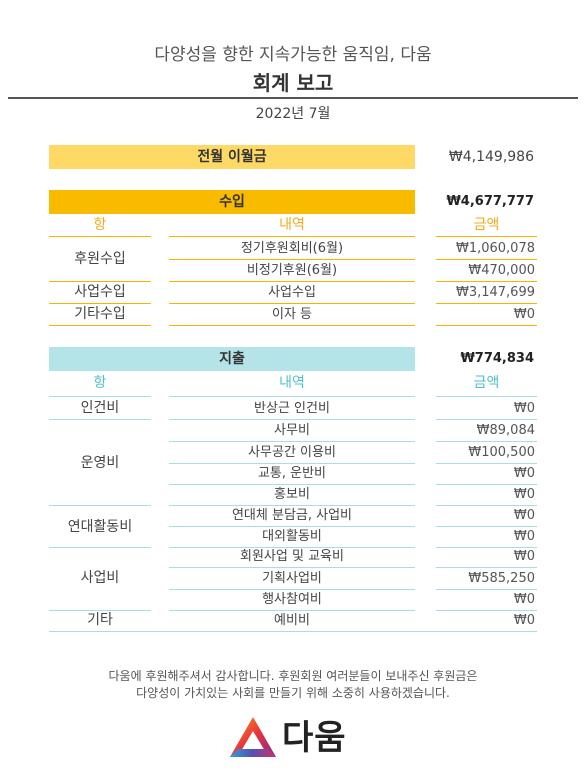 The height and width of the screenshot is (778, 586). What do you see at coordinates (292, 515) in the screenshot?
I see `expense-detail: 연대체 분담금, 사업비` at bounding box center [292, 515].